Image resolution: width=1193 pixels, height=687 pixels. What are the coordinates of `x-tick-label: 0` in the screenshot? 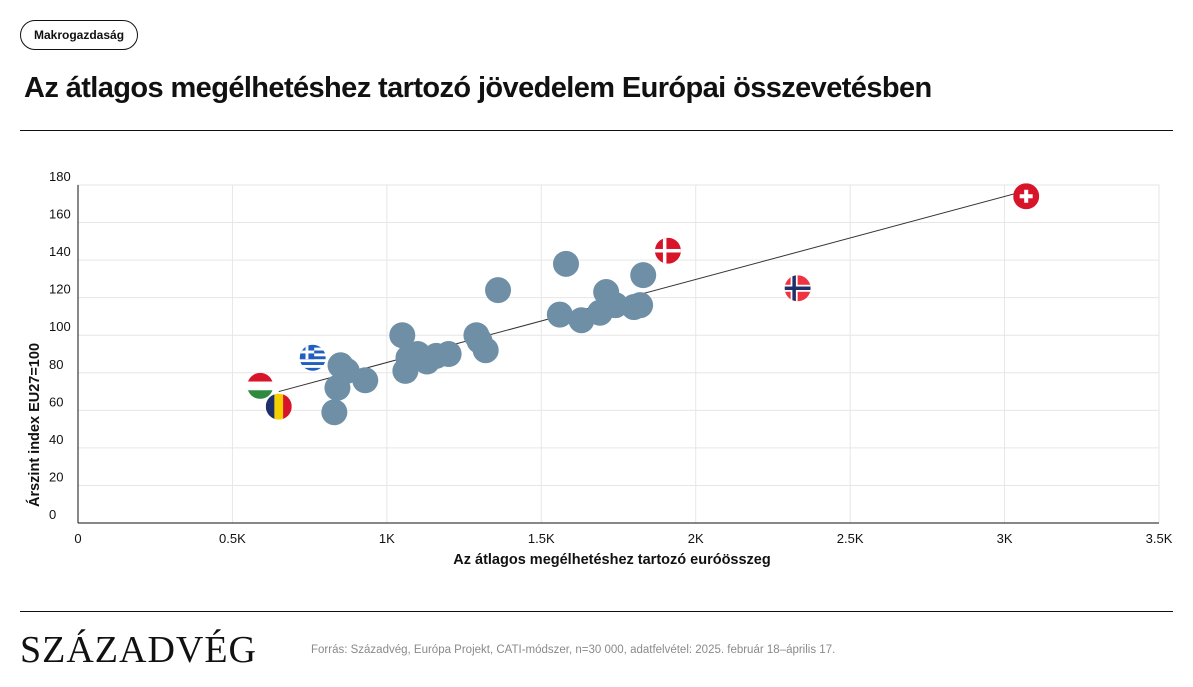 It's located at (77, 538).